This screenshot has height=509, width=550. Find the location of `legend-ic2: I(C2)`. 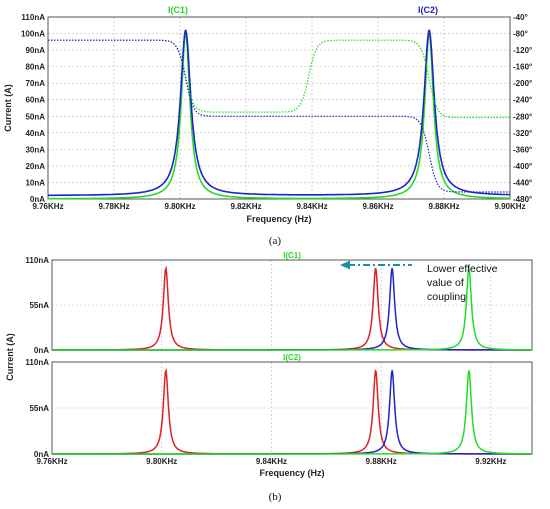

legend-ic2: I(C2) is located at coordinates (428, 10).